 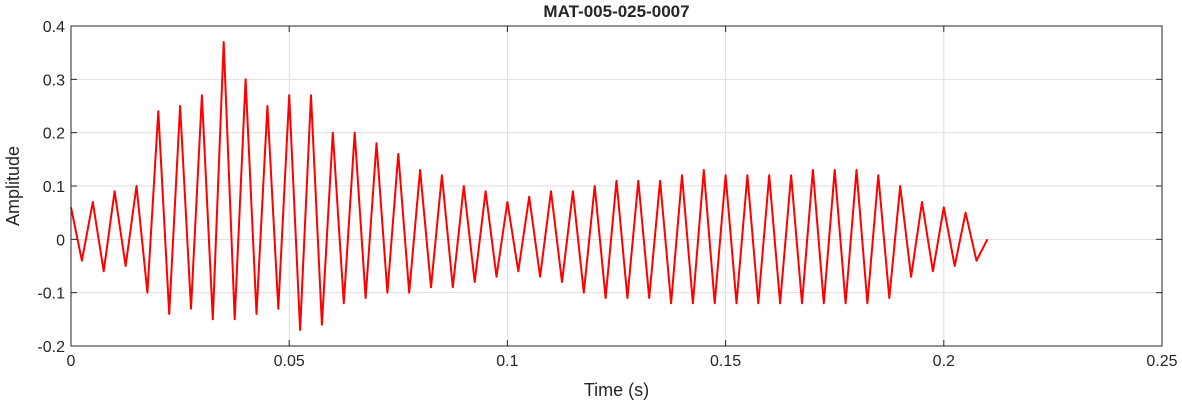 What do you see at coordinates (54, 27) in the screenshot?
I see `y-tick-label: 0.4` at bounding box center [54, 27].